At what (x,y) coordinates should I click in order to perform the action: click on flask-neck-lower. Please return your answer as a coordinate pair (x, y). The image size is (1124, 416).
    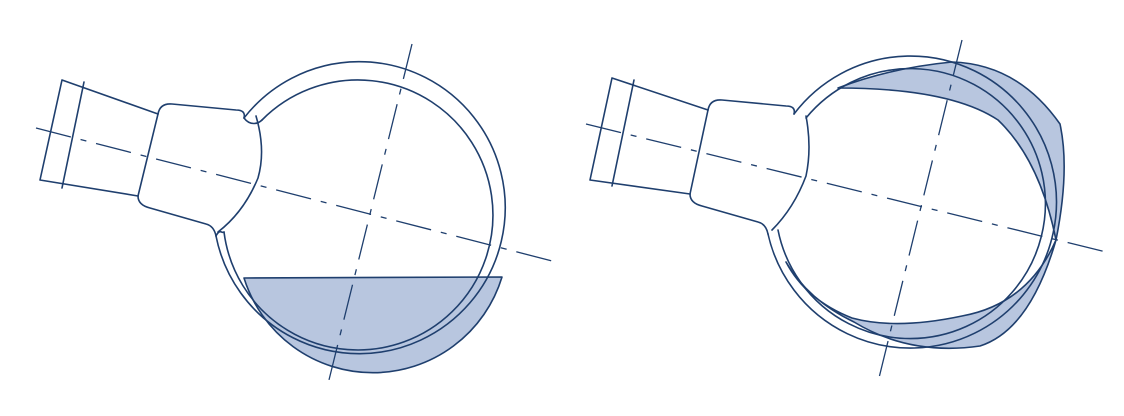
    Looking at the image, I should click on (220, 233).